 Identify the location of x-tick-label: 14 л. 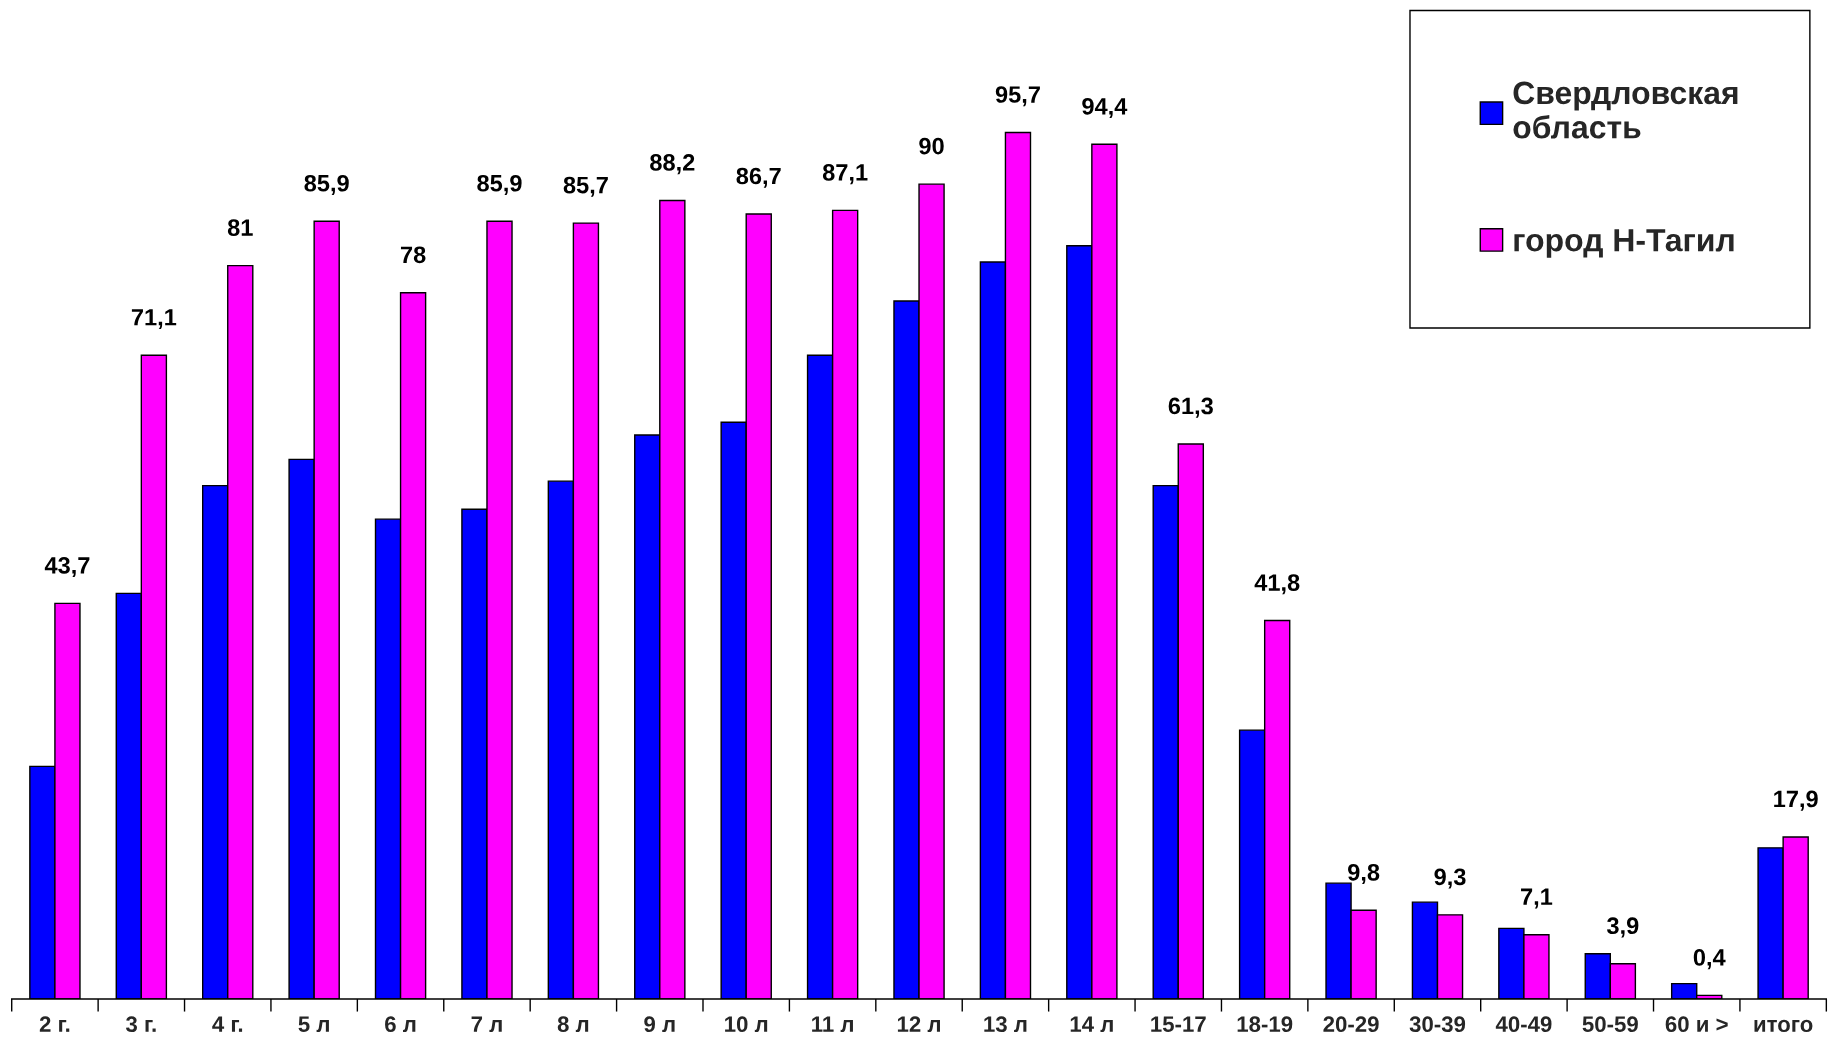
(1091, 1024).